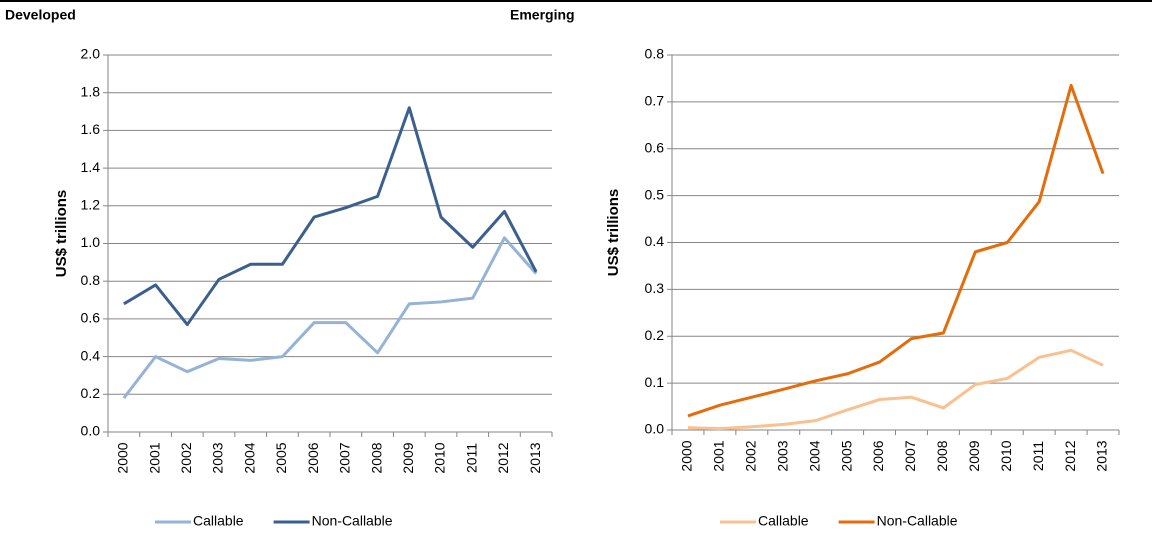 The width and height of the screenshot is (1152, 540). What do you see at coordinates (91, 167) in the screenshot?
I see `y-tick-label: 1.4` at bounding box center [91, 167].